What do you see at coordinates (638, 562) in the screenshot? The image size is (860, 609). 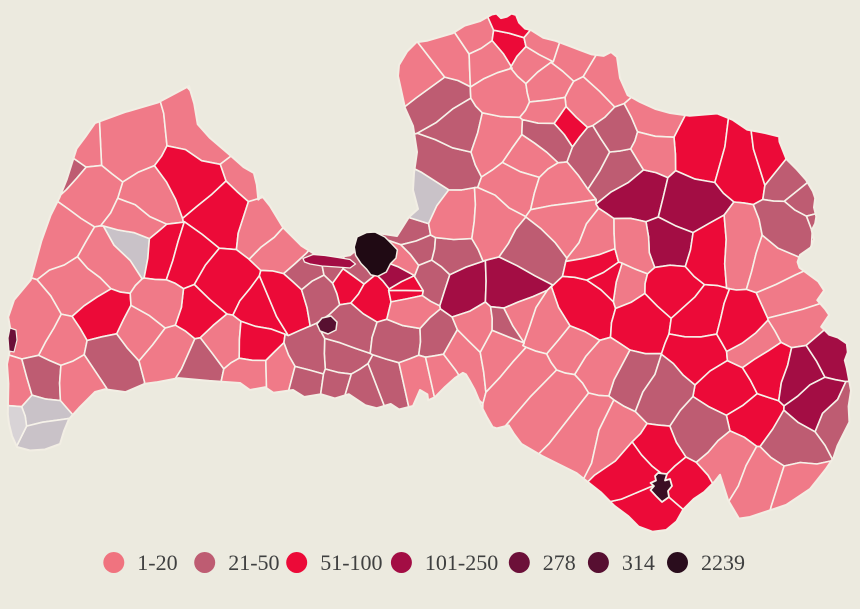 I see `svg-text: 314` at bounding box center [638, 562].